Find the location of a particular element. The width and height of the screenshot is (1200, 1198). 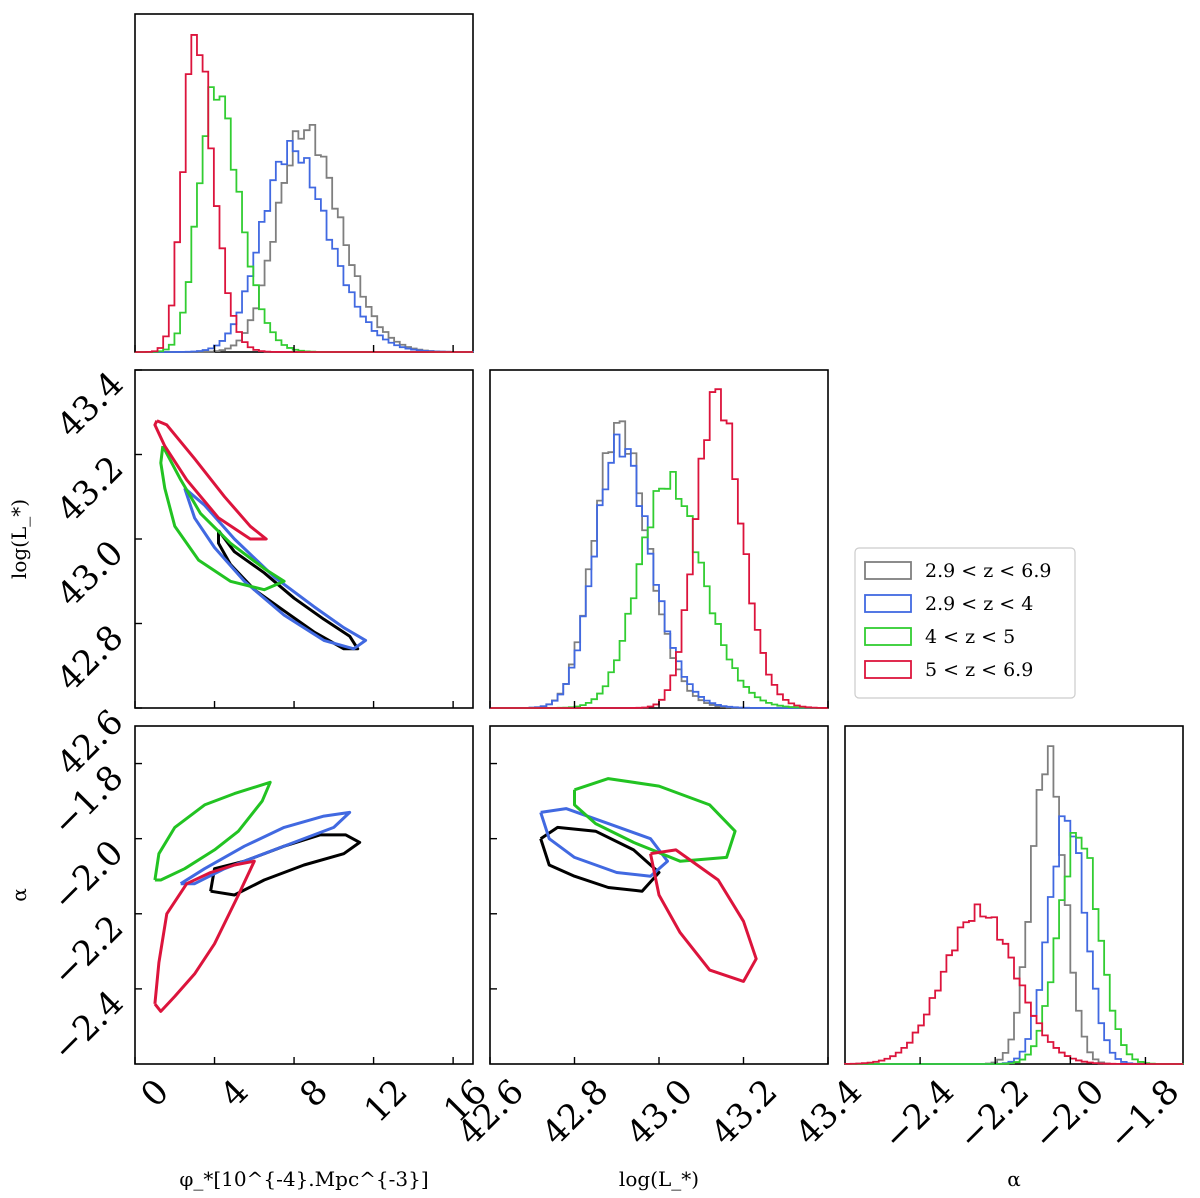

contours-phi_logL is located at coordinates (260, 535).